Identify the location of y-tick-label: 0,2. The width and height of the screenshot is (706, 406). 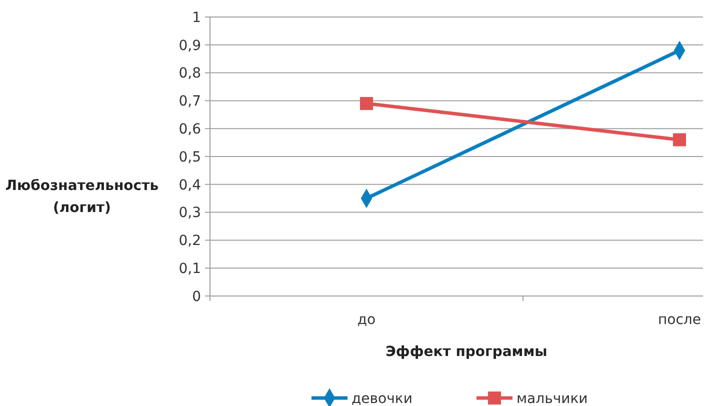
(189, 241).